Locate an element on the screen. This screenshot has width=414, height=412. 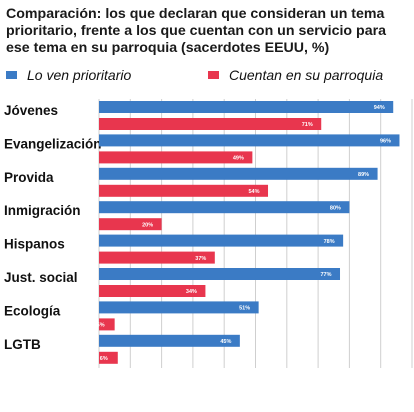
data-label-prioritario-inmigracion: 80% is located at coordinates (335, 208).